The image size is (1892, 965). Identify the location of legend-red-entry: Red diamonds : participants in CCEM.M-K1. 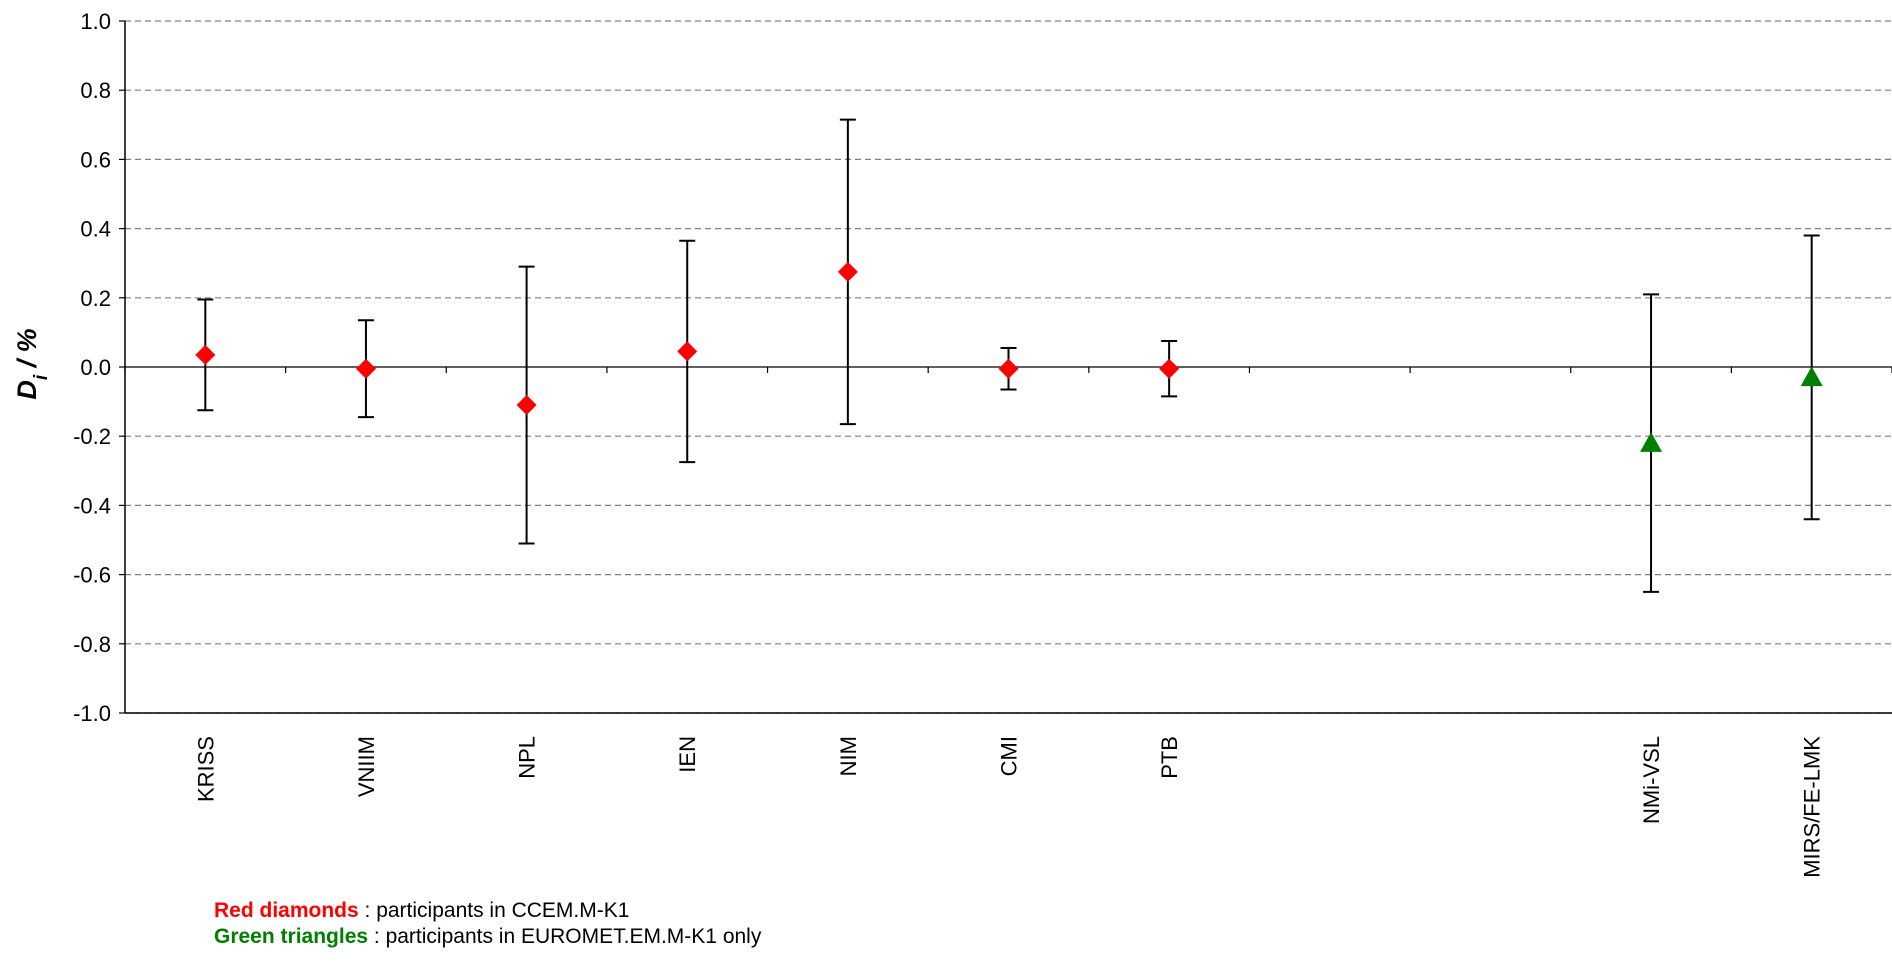
(487, 911).